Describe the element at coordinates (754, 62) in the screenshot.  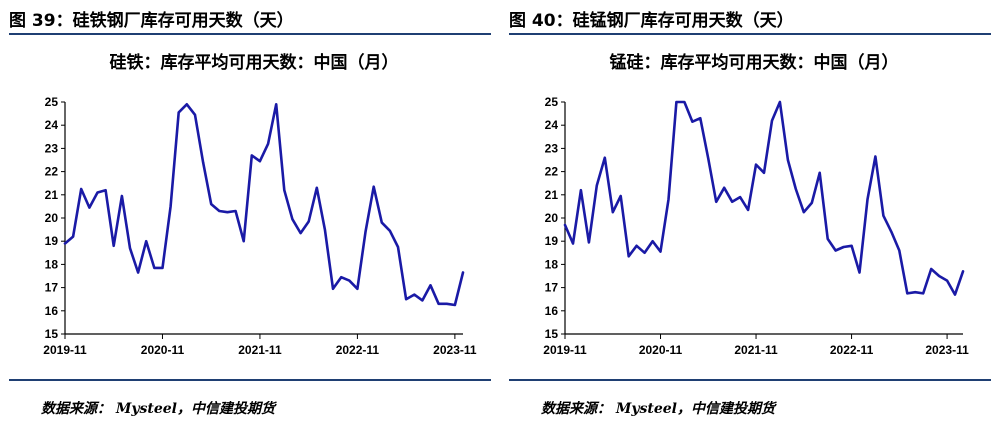
I see `chart-title: 锰硅：库存平均可用天数：中国（月）` at that location.